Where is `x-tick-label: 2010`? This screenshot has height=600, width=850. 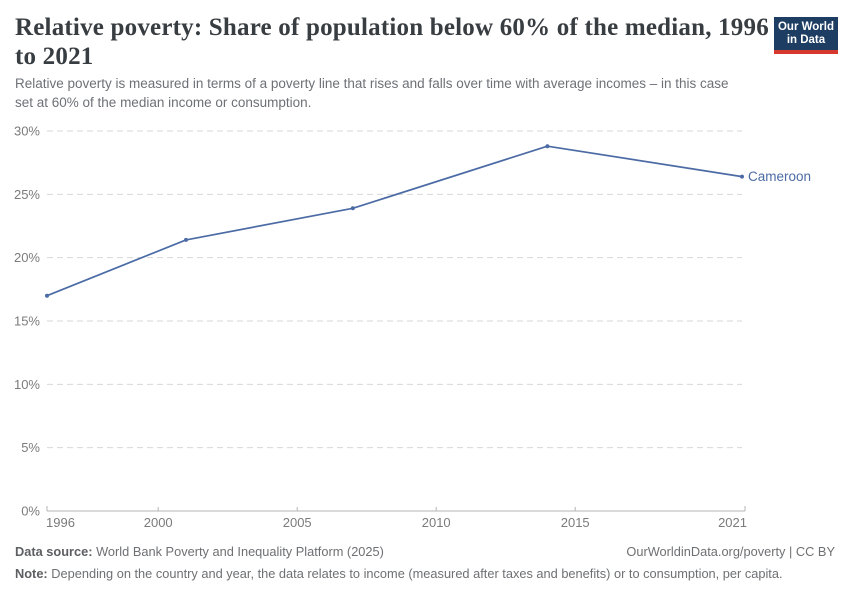
x-tick-label: 2010 is located at coordinates (436, 522).